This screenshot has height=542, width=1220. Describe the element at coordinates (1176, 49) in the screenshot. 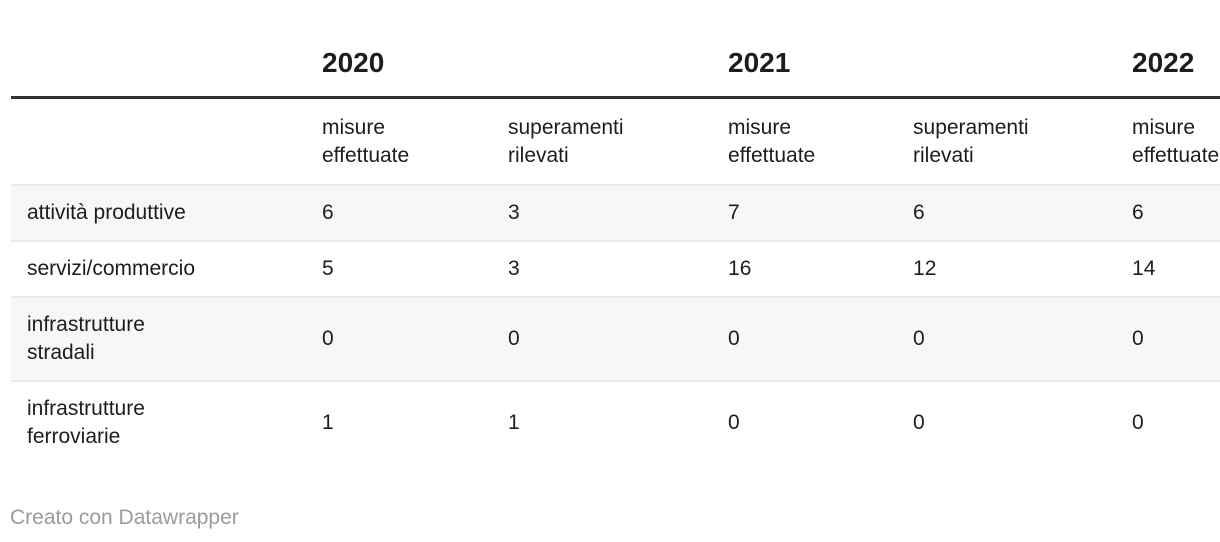

I see `year-header-2022: 2022` at that location.